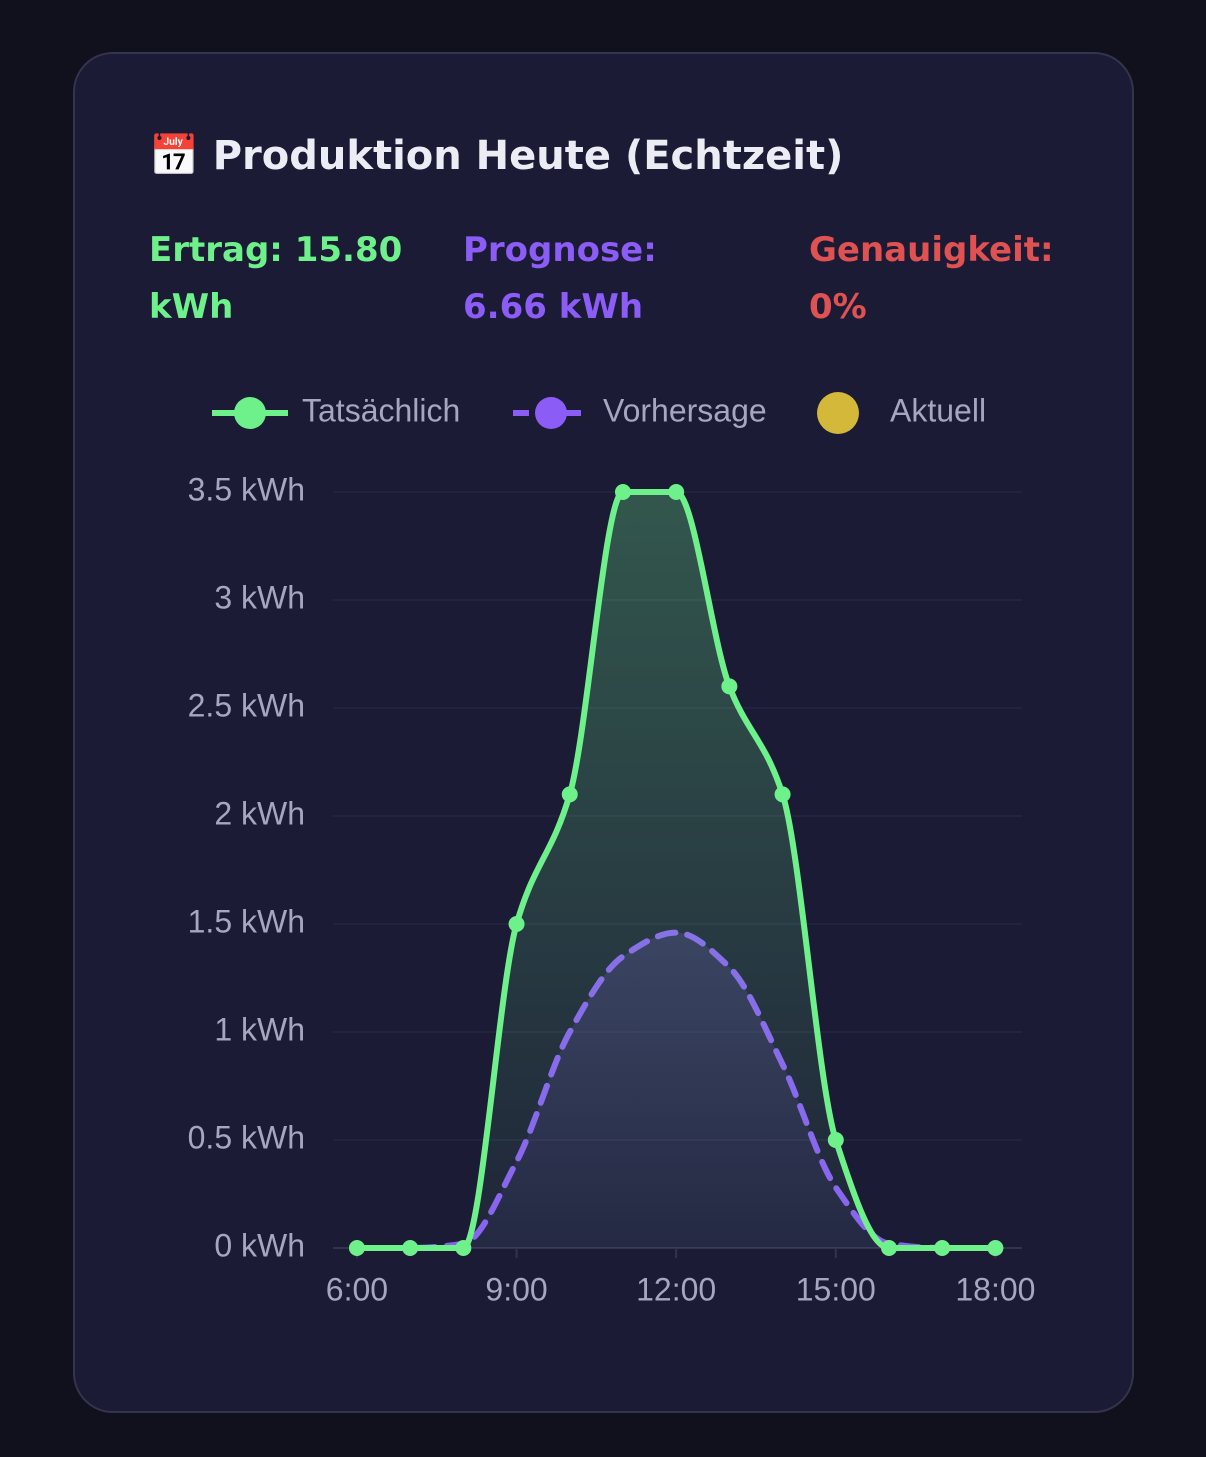 This screenshot has width=1206, height=1457. What do you see at coordinates (276, 278) in the screenshot?
I see `stat-actual: Ertrag: 15.80 kWh` at bounding box center [276, 278].